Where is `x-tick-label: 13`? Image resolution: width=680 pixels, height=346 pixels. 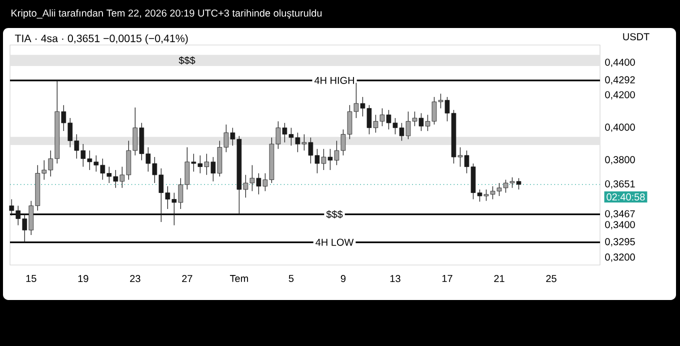 x-tick-label: 13 is located at coordinates (395, 278).